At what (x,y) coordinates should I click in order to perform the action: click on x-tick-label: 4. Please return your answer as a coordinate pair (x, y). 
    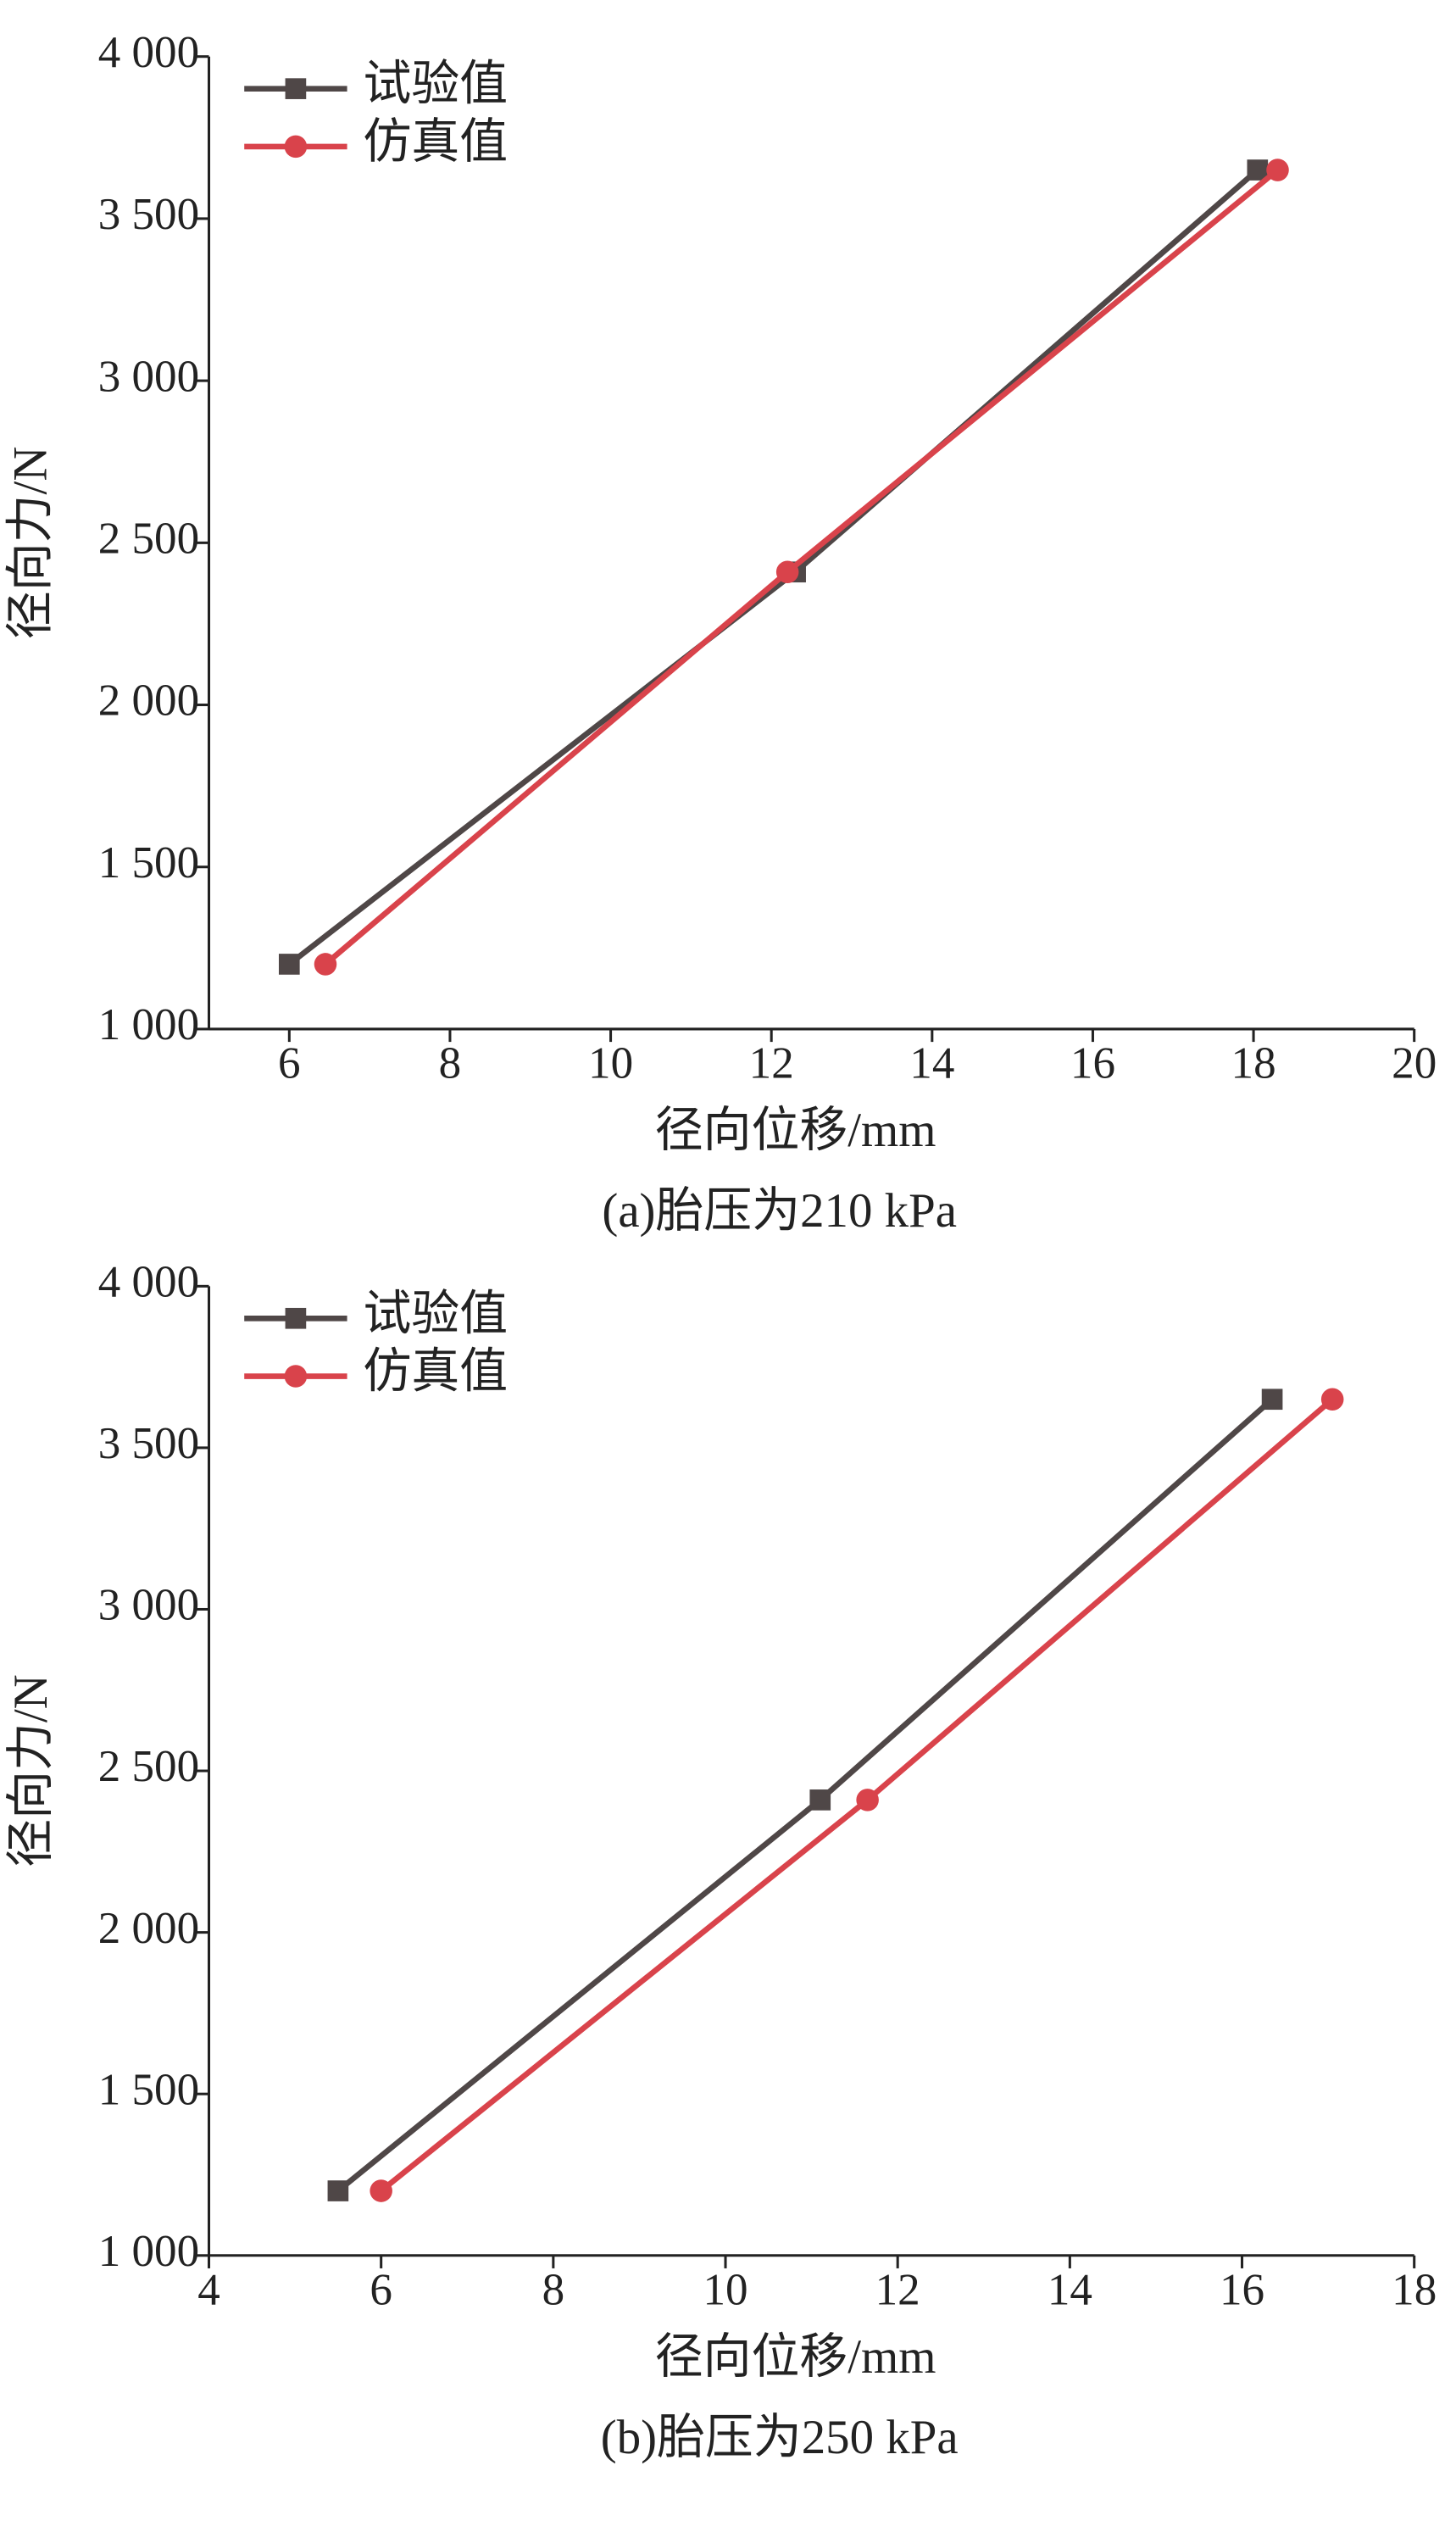
    Looking at the image, I should click on (209, 2289).